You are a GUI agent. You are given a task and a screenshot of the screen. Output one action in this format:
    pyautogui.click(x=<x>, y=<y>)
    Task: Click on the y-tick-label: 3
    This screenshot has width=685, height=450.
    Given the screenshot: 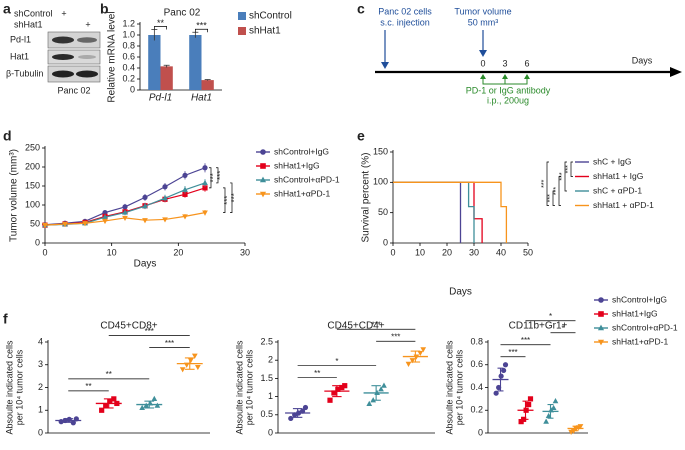 What is the action you would take?
    pyautogui.click(x=40, y=364)
    